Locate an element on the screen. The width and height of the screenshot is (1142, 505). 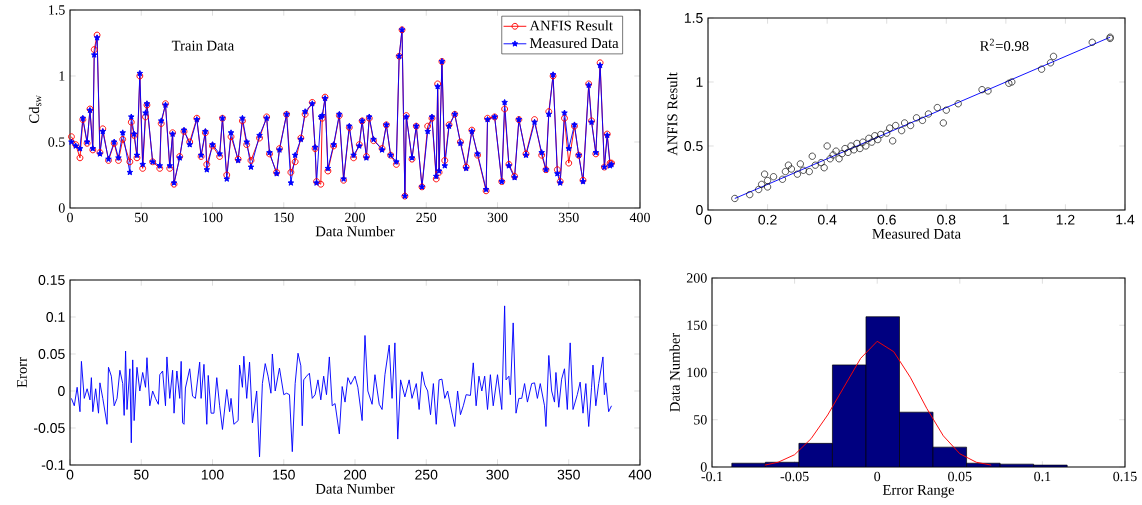
x-tick-label: 1.4 is located at coordinates (1125, 219).